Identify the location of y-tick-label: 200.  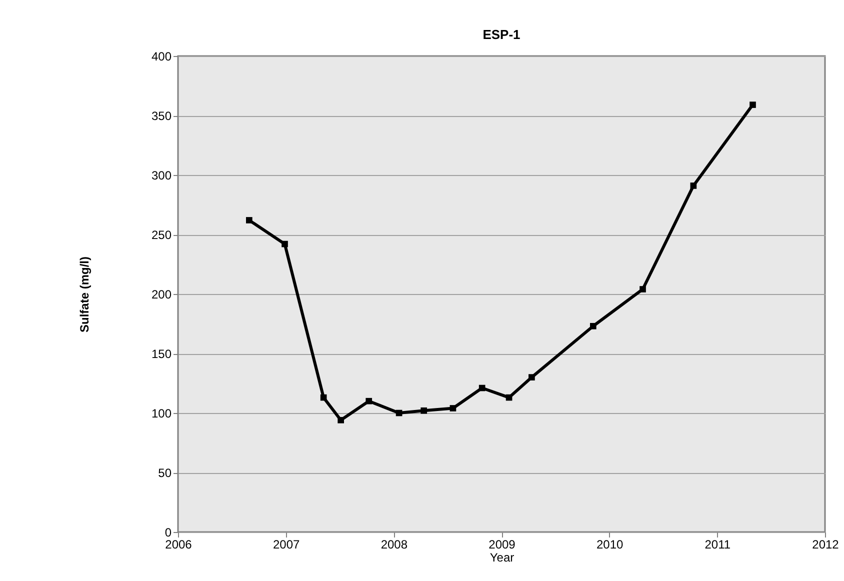
(161, 295).